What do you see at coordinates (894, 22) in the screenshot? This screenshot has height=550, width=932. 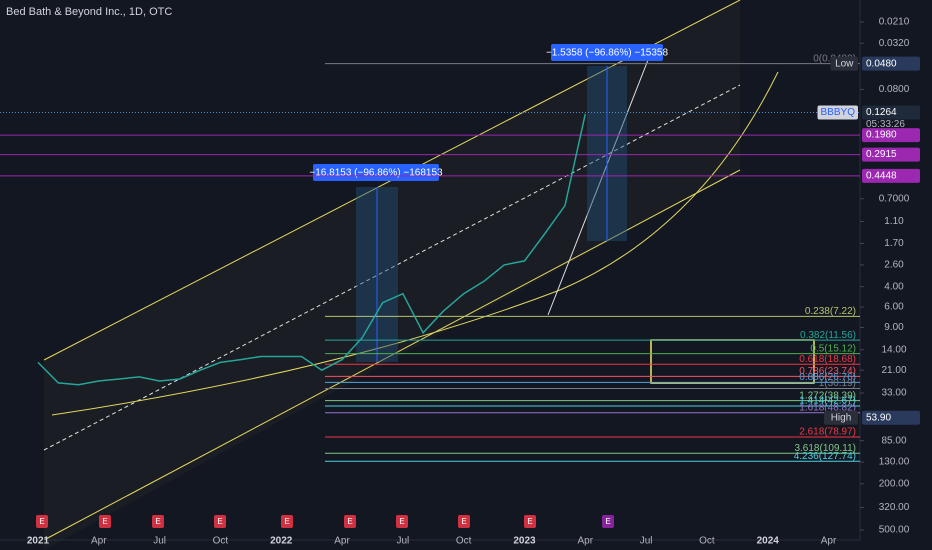 I see `y-tick-label: 0.0210` at bounding box center [894, 22].